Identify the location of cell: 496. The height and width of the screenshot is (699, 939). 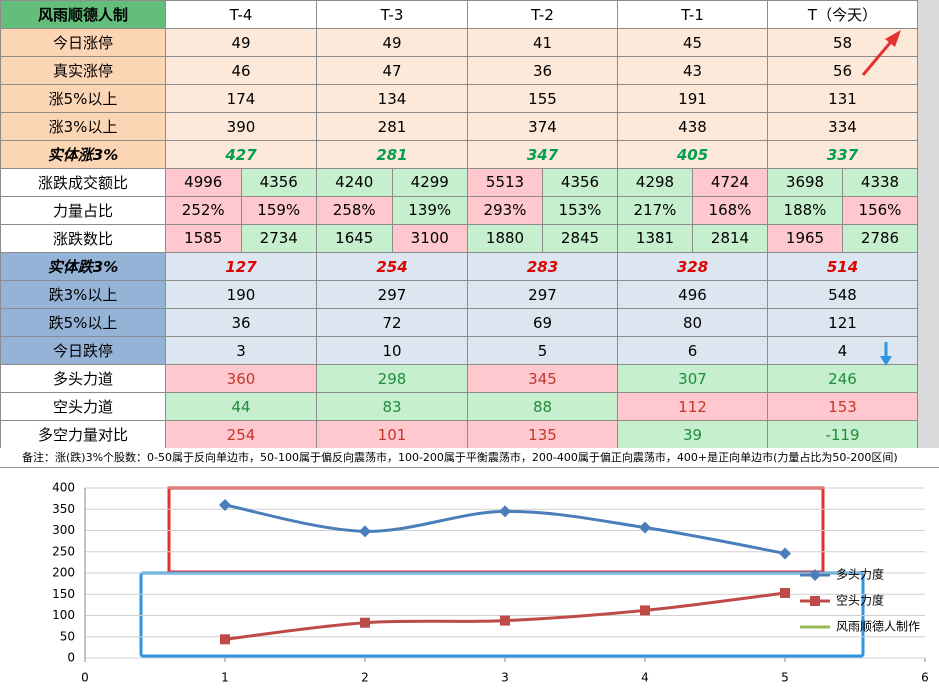
(692, 294).